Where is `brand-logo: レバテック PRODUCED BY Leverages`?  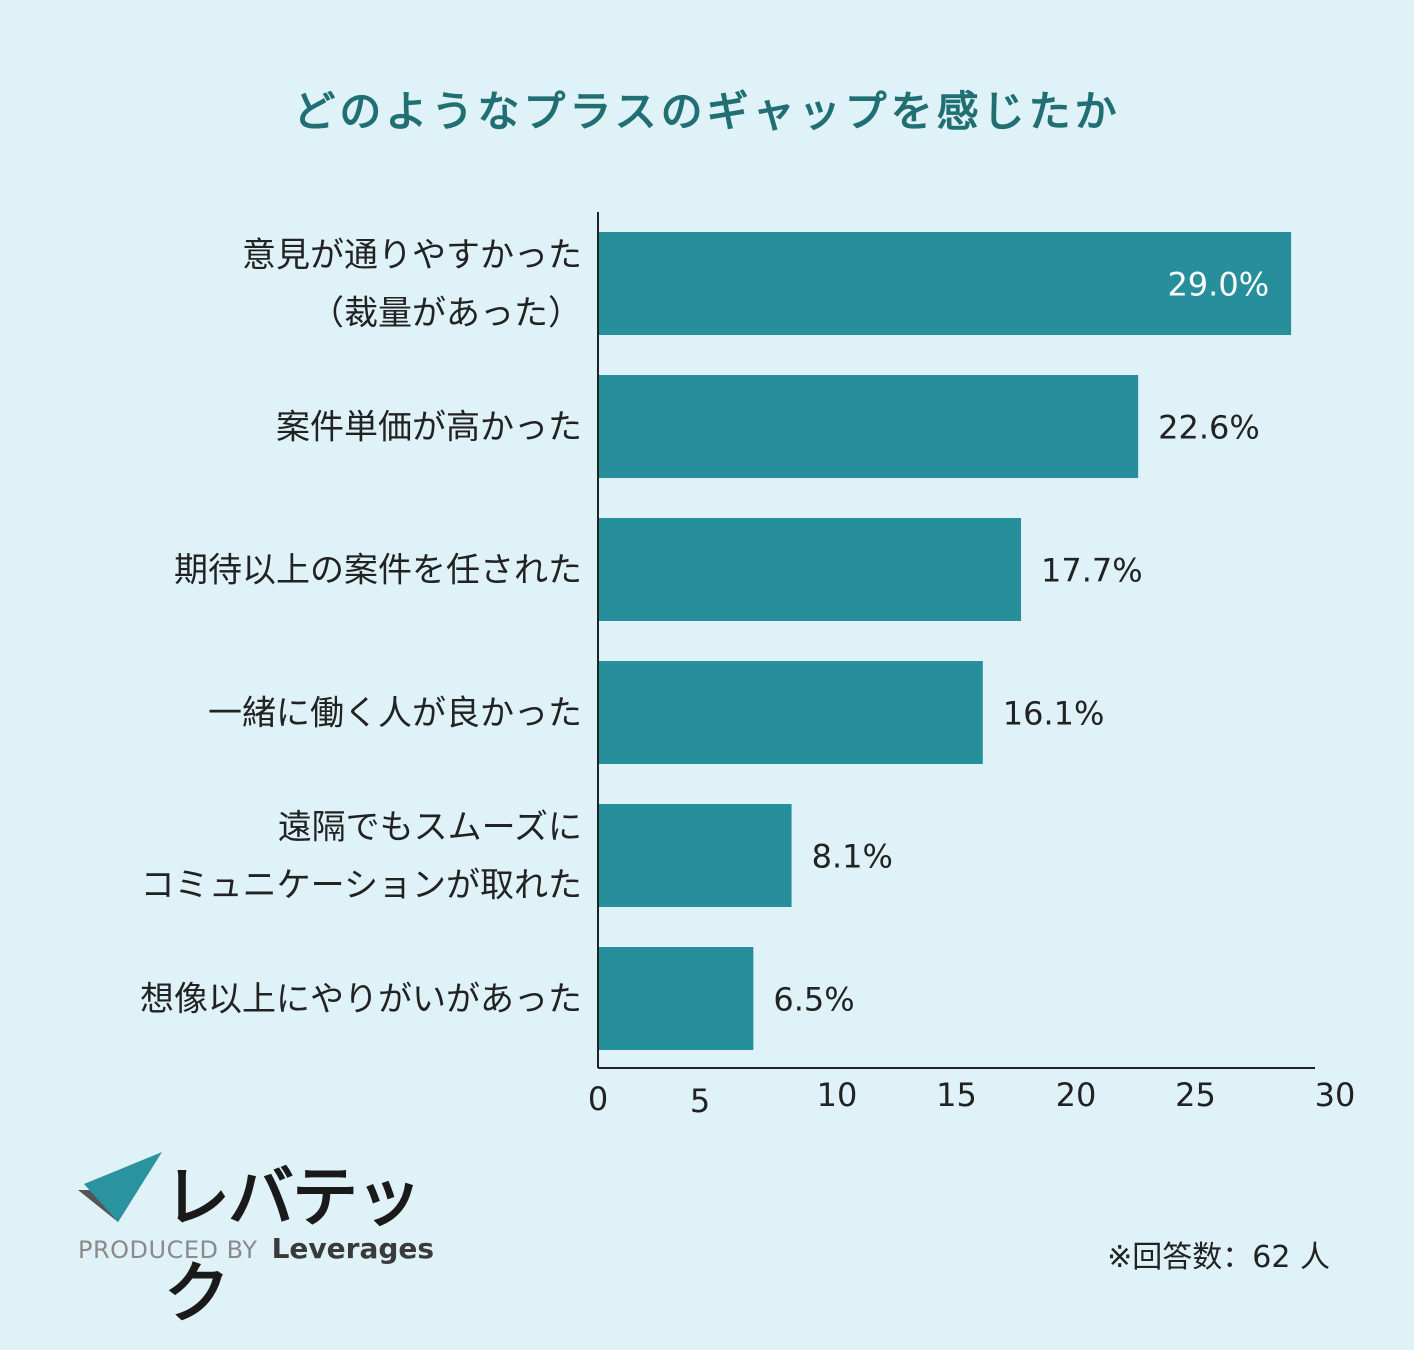
brand-logo: レバテック PRODUCED BY Leverages is located at coordinates (258, 1241).